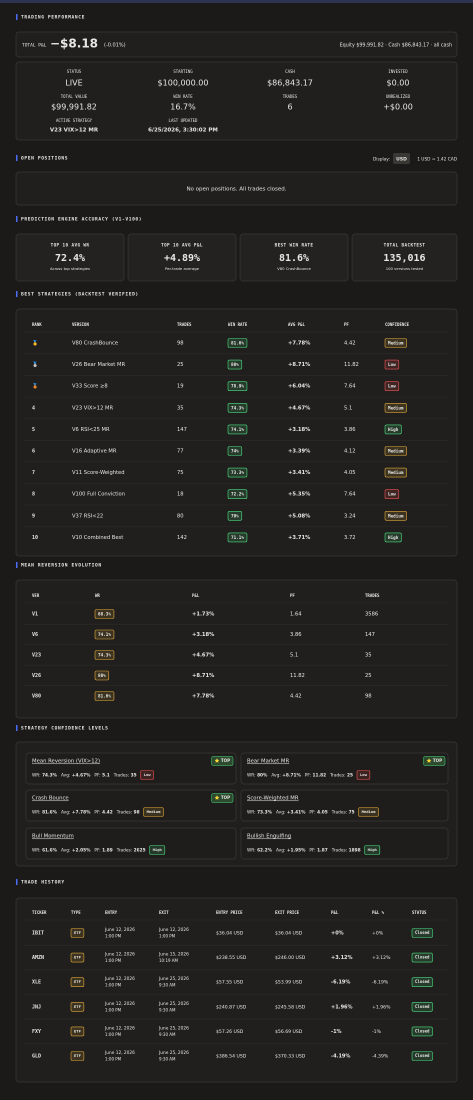 The height and width of the screenshot is (1100, 473). I want to click on pnl: -1%, so click(336, 1032).